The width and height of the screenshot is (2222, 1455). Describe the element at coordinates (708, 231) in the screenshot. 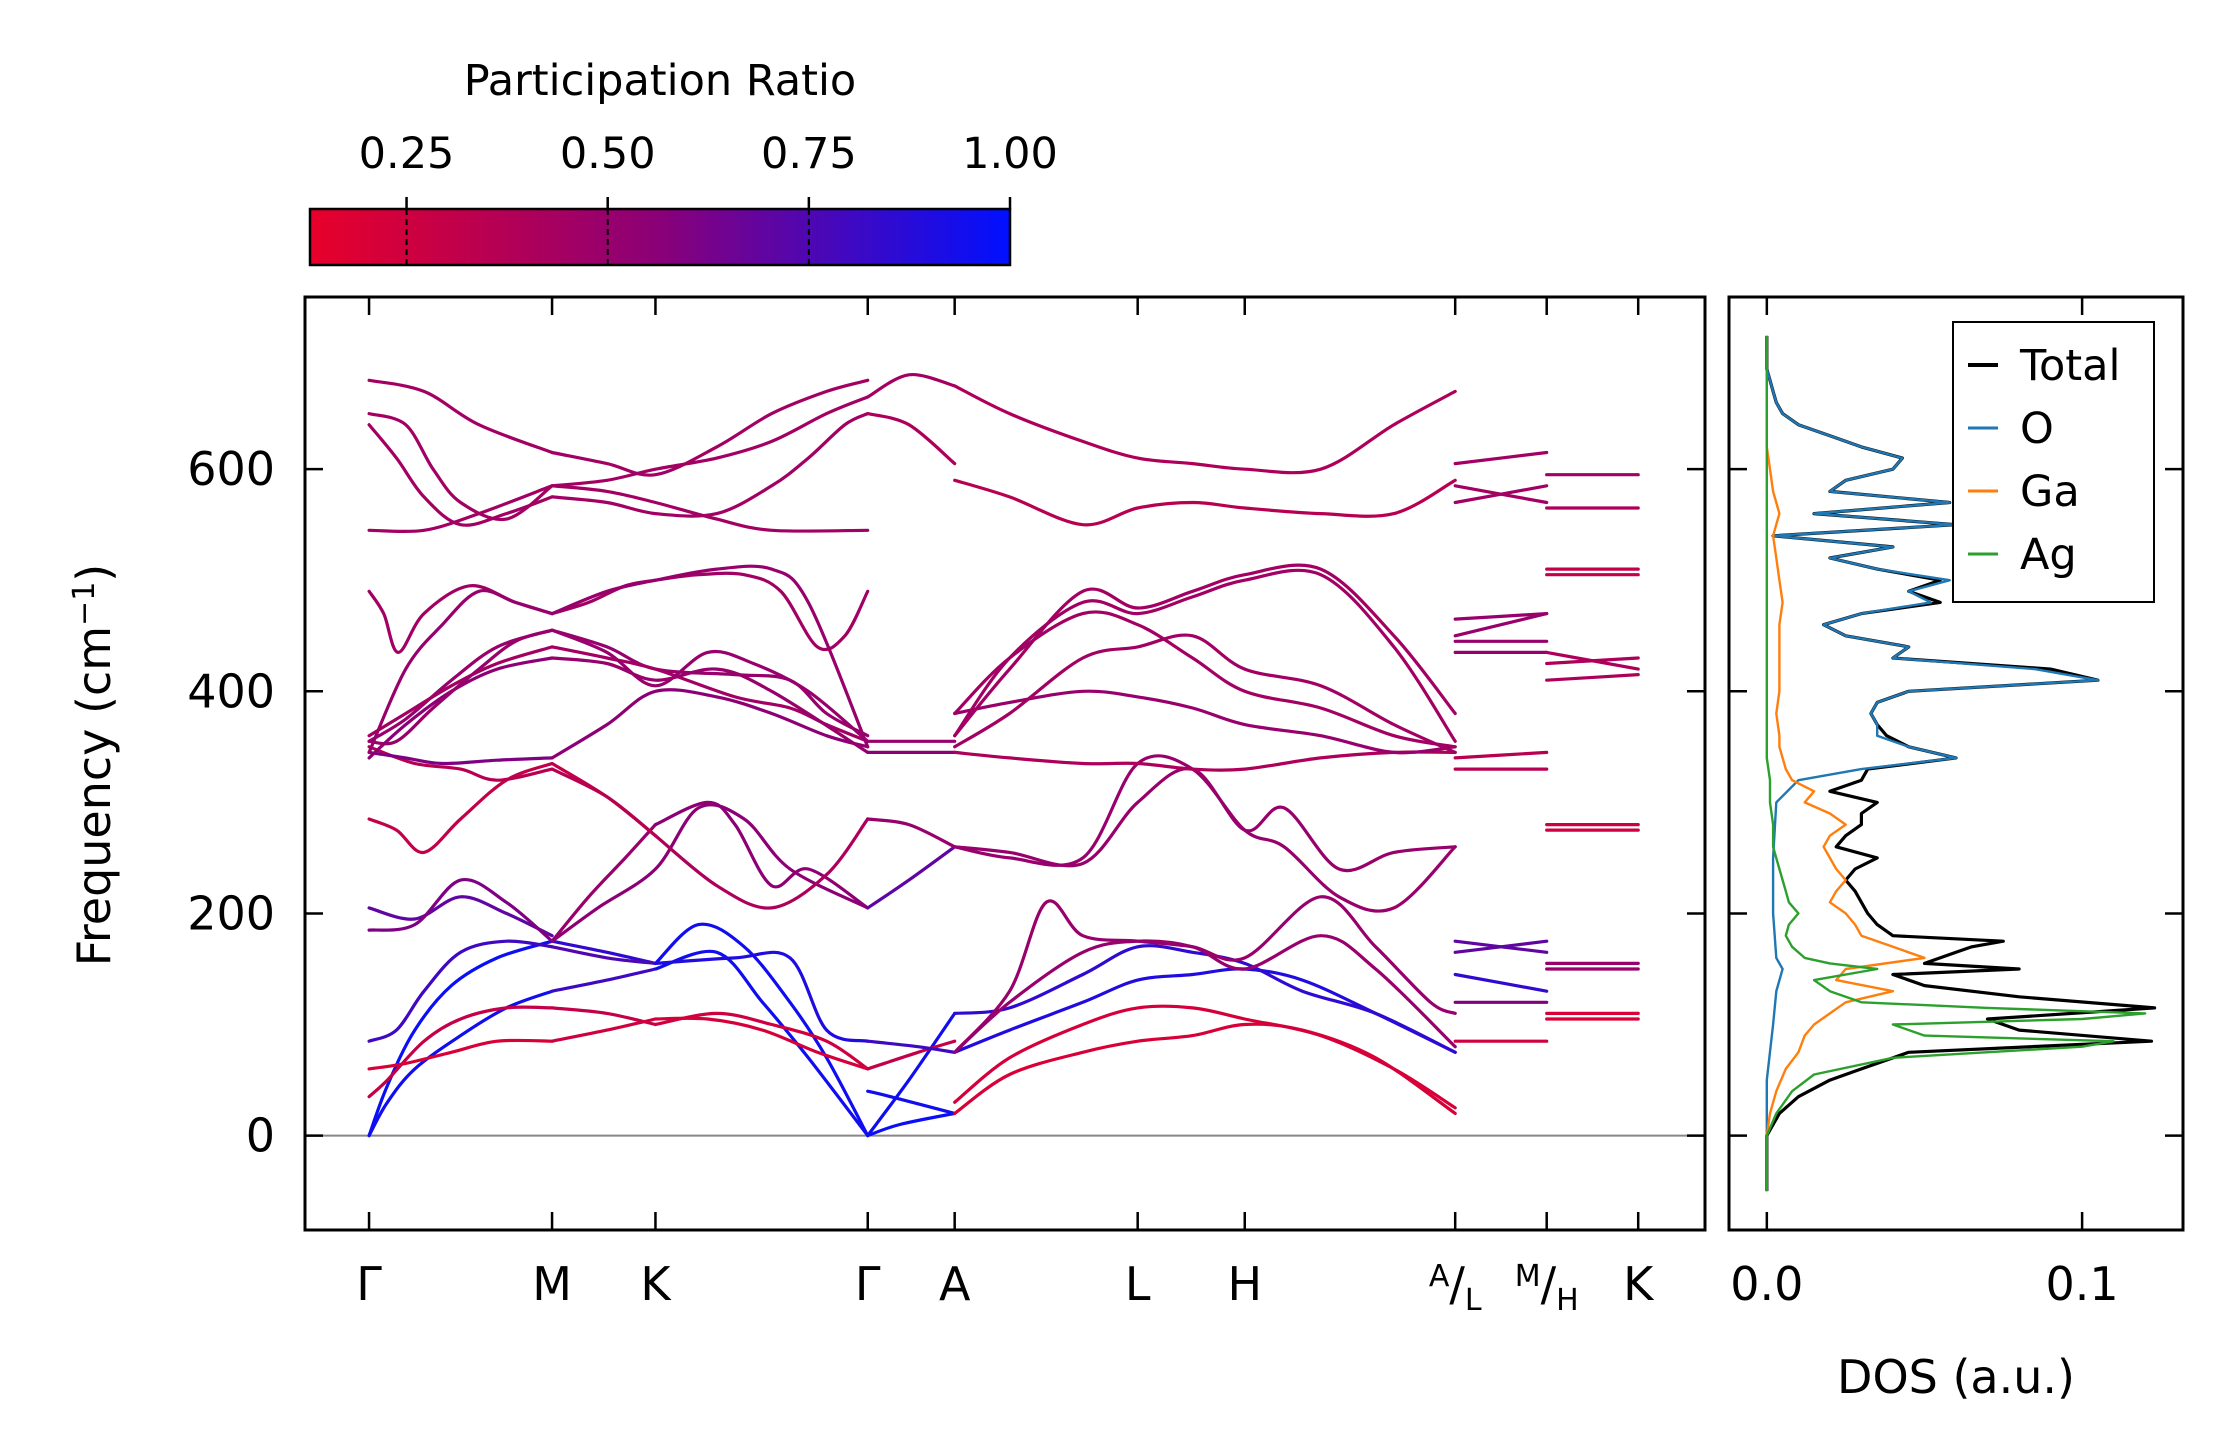

I see `colorbar-ticks` at that location.